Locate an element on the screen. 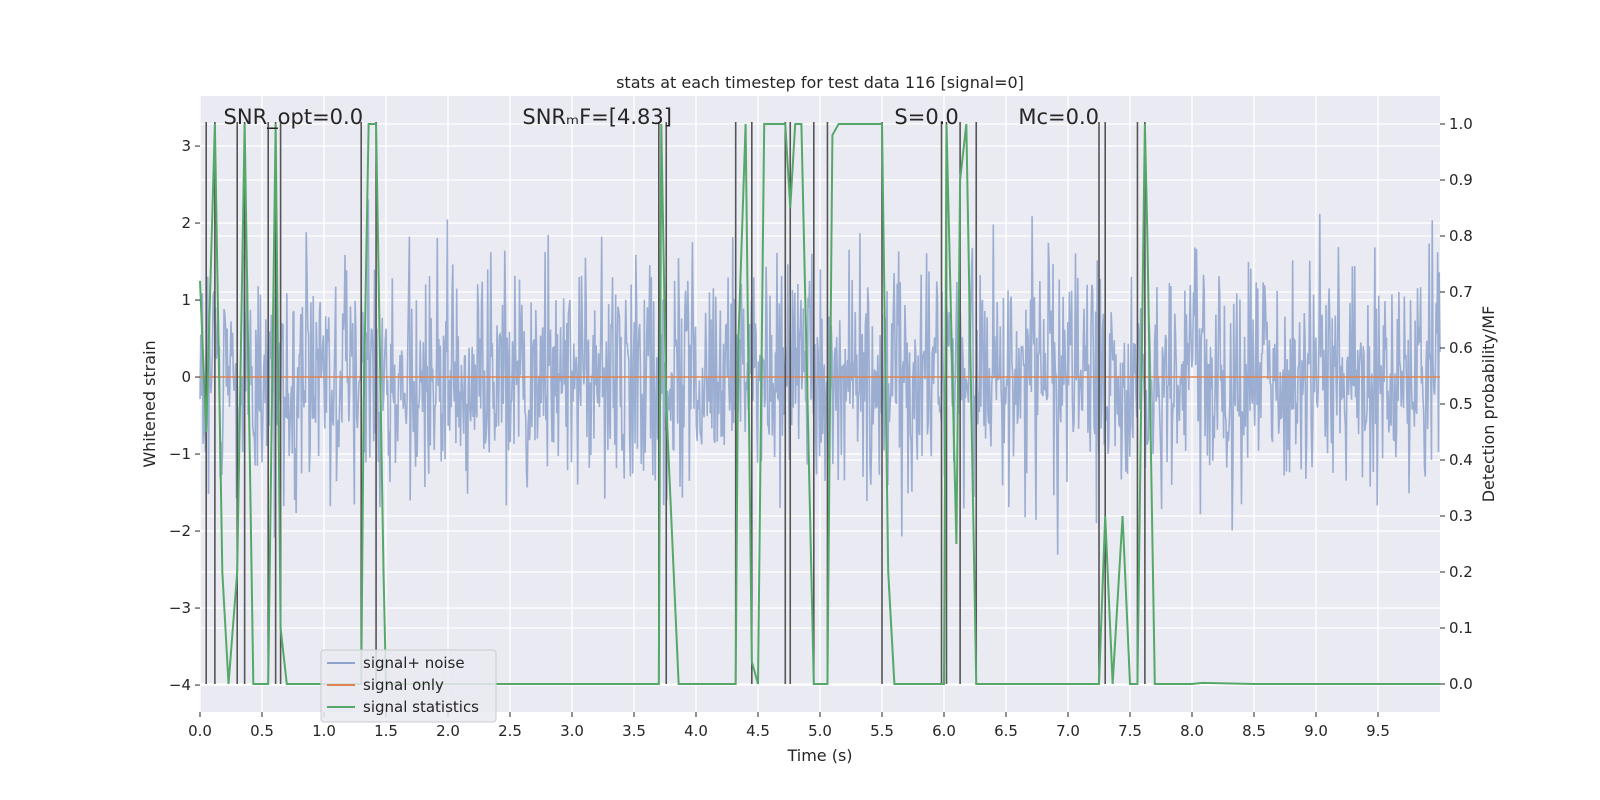 This screenshot has width=1600, height=800. y2-tick-label: 0.7 is located at coordinates (1461, 292).